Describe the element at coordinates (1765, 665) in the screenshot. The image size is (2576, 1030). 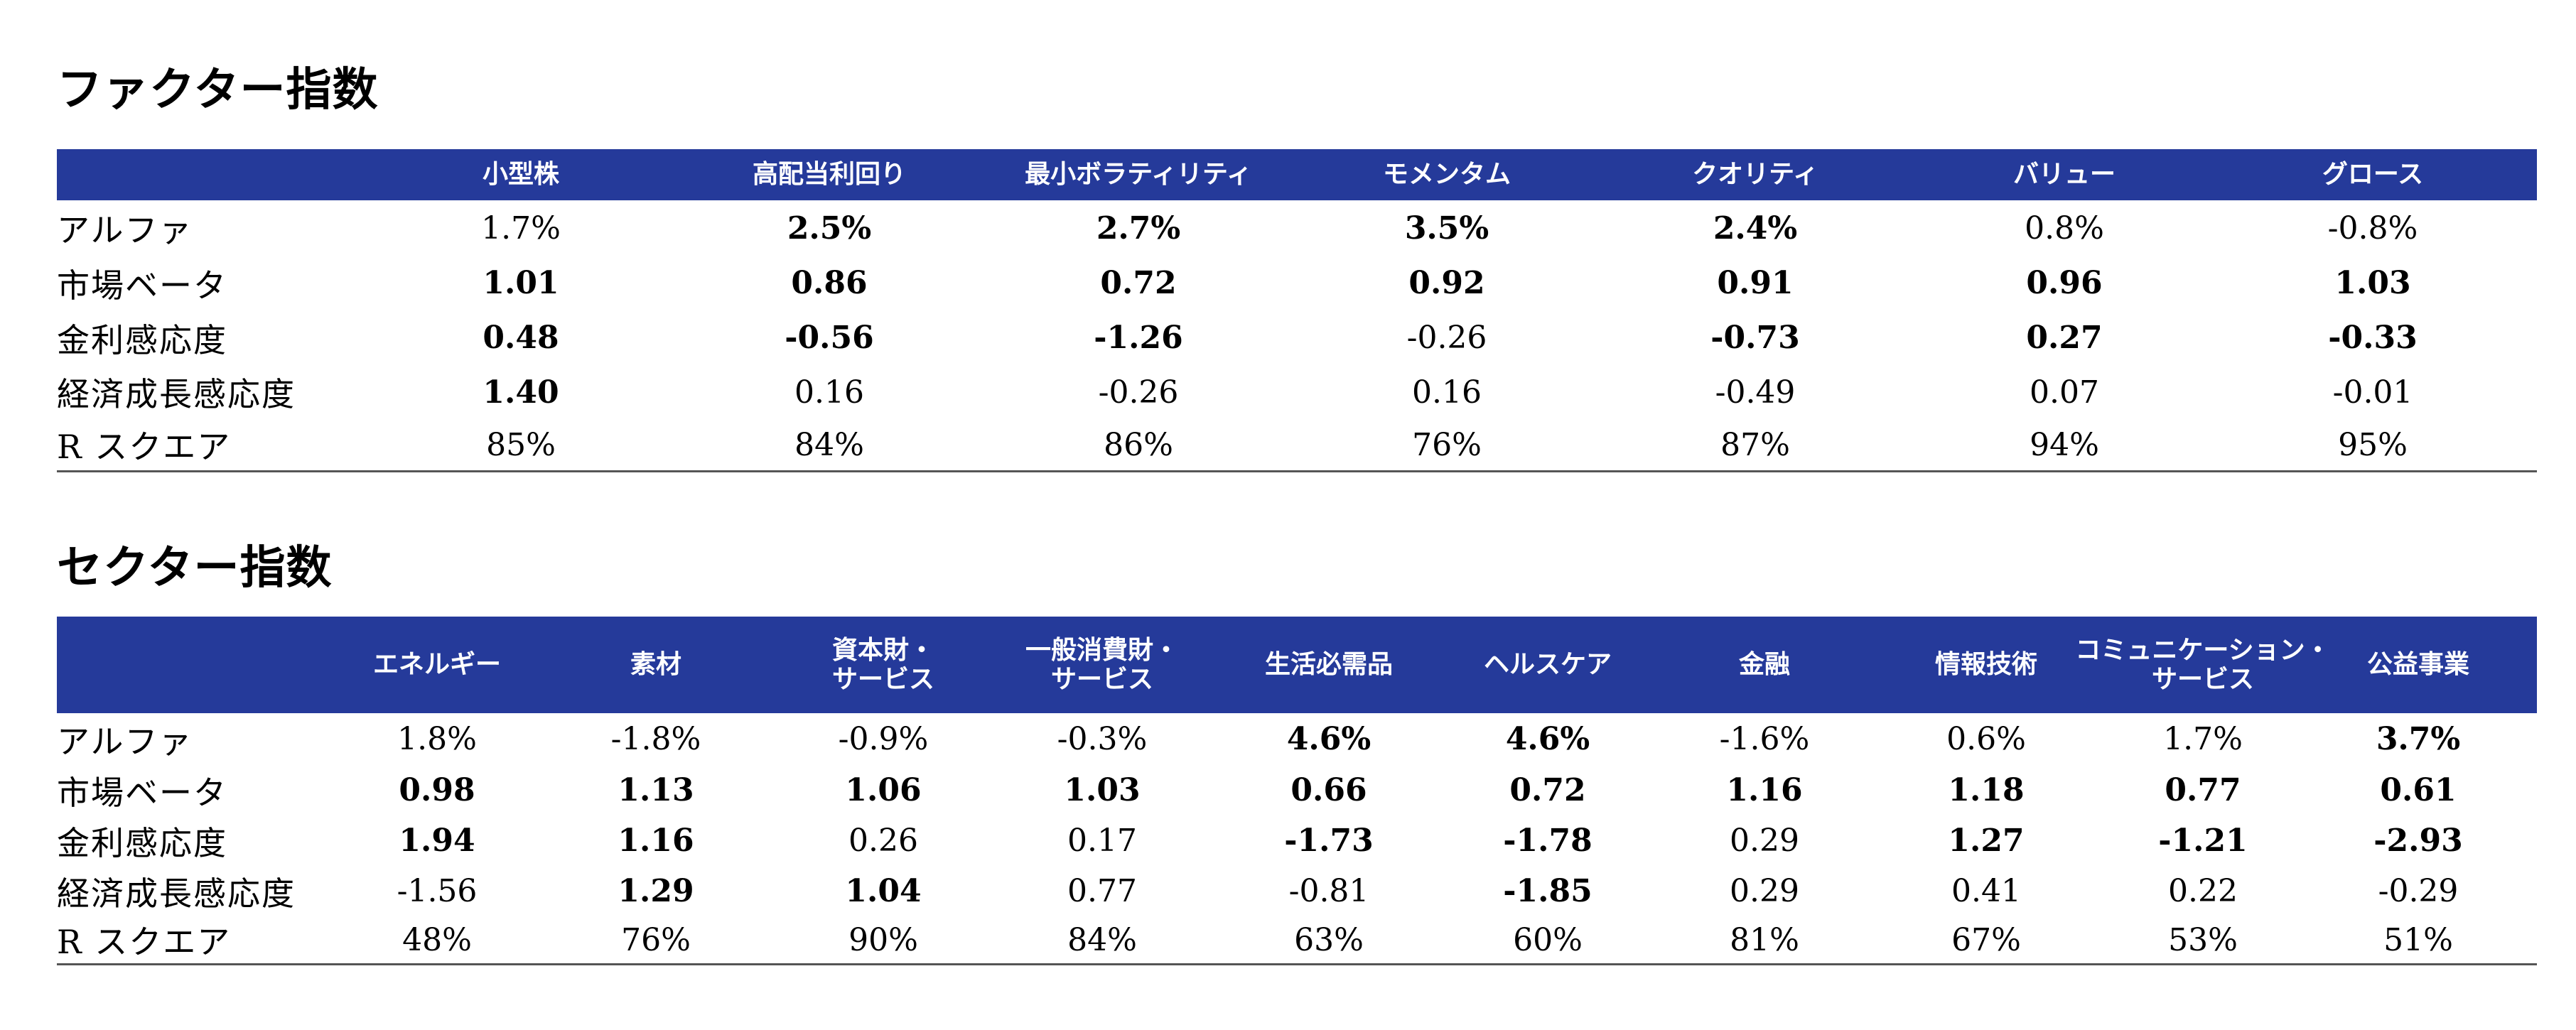
I see `sector-col-header: 金融` at that location.